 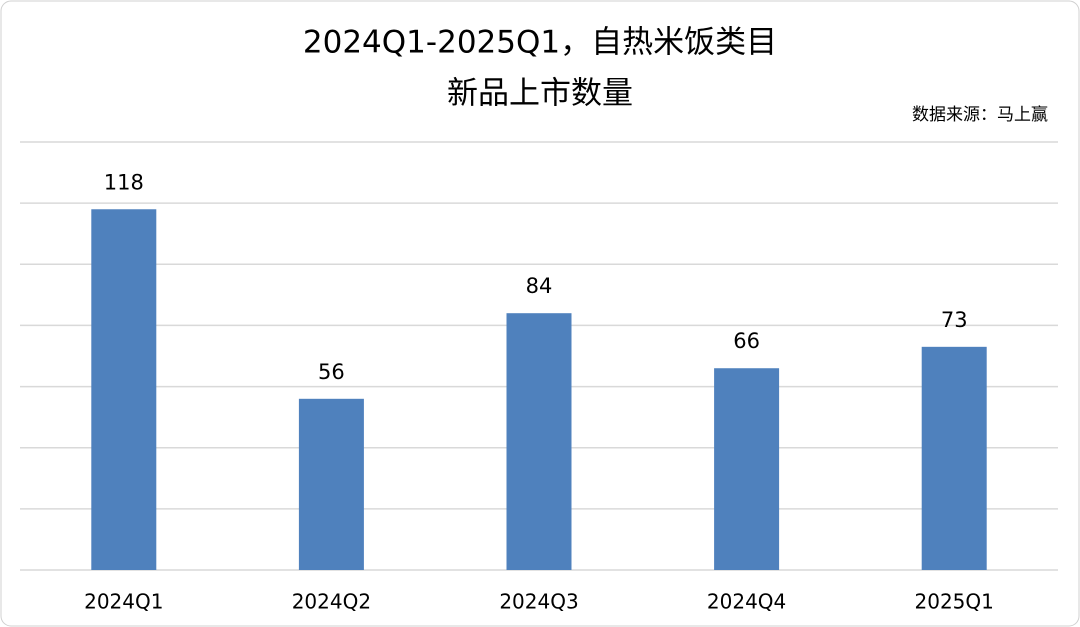 What do you see at coordinates (124, 182) in the screenshot?
I see `data-label: 118` at bounding box center [124, 182].